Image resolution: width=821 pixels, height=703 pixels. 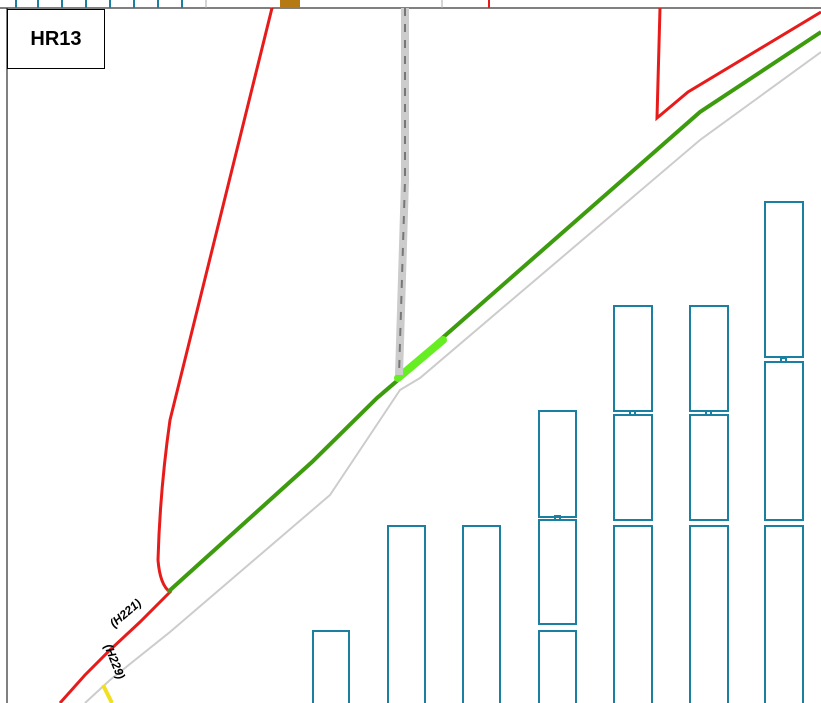 What do you see at coordinates (56, 39) in the screenshot?
I see `map-title: HR13` at bounding box center [56, 39].